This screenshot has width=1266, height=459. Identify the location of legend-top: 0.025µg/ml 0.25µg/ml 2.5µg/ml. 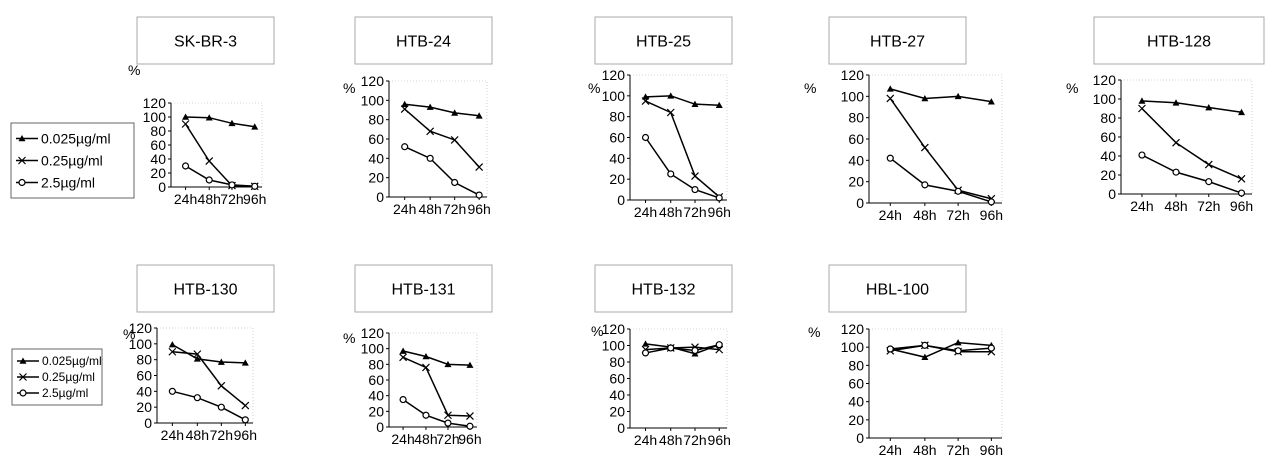
(72, 160).